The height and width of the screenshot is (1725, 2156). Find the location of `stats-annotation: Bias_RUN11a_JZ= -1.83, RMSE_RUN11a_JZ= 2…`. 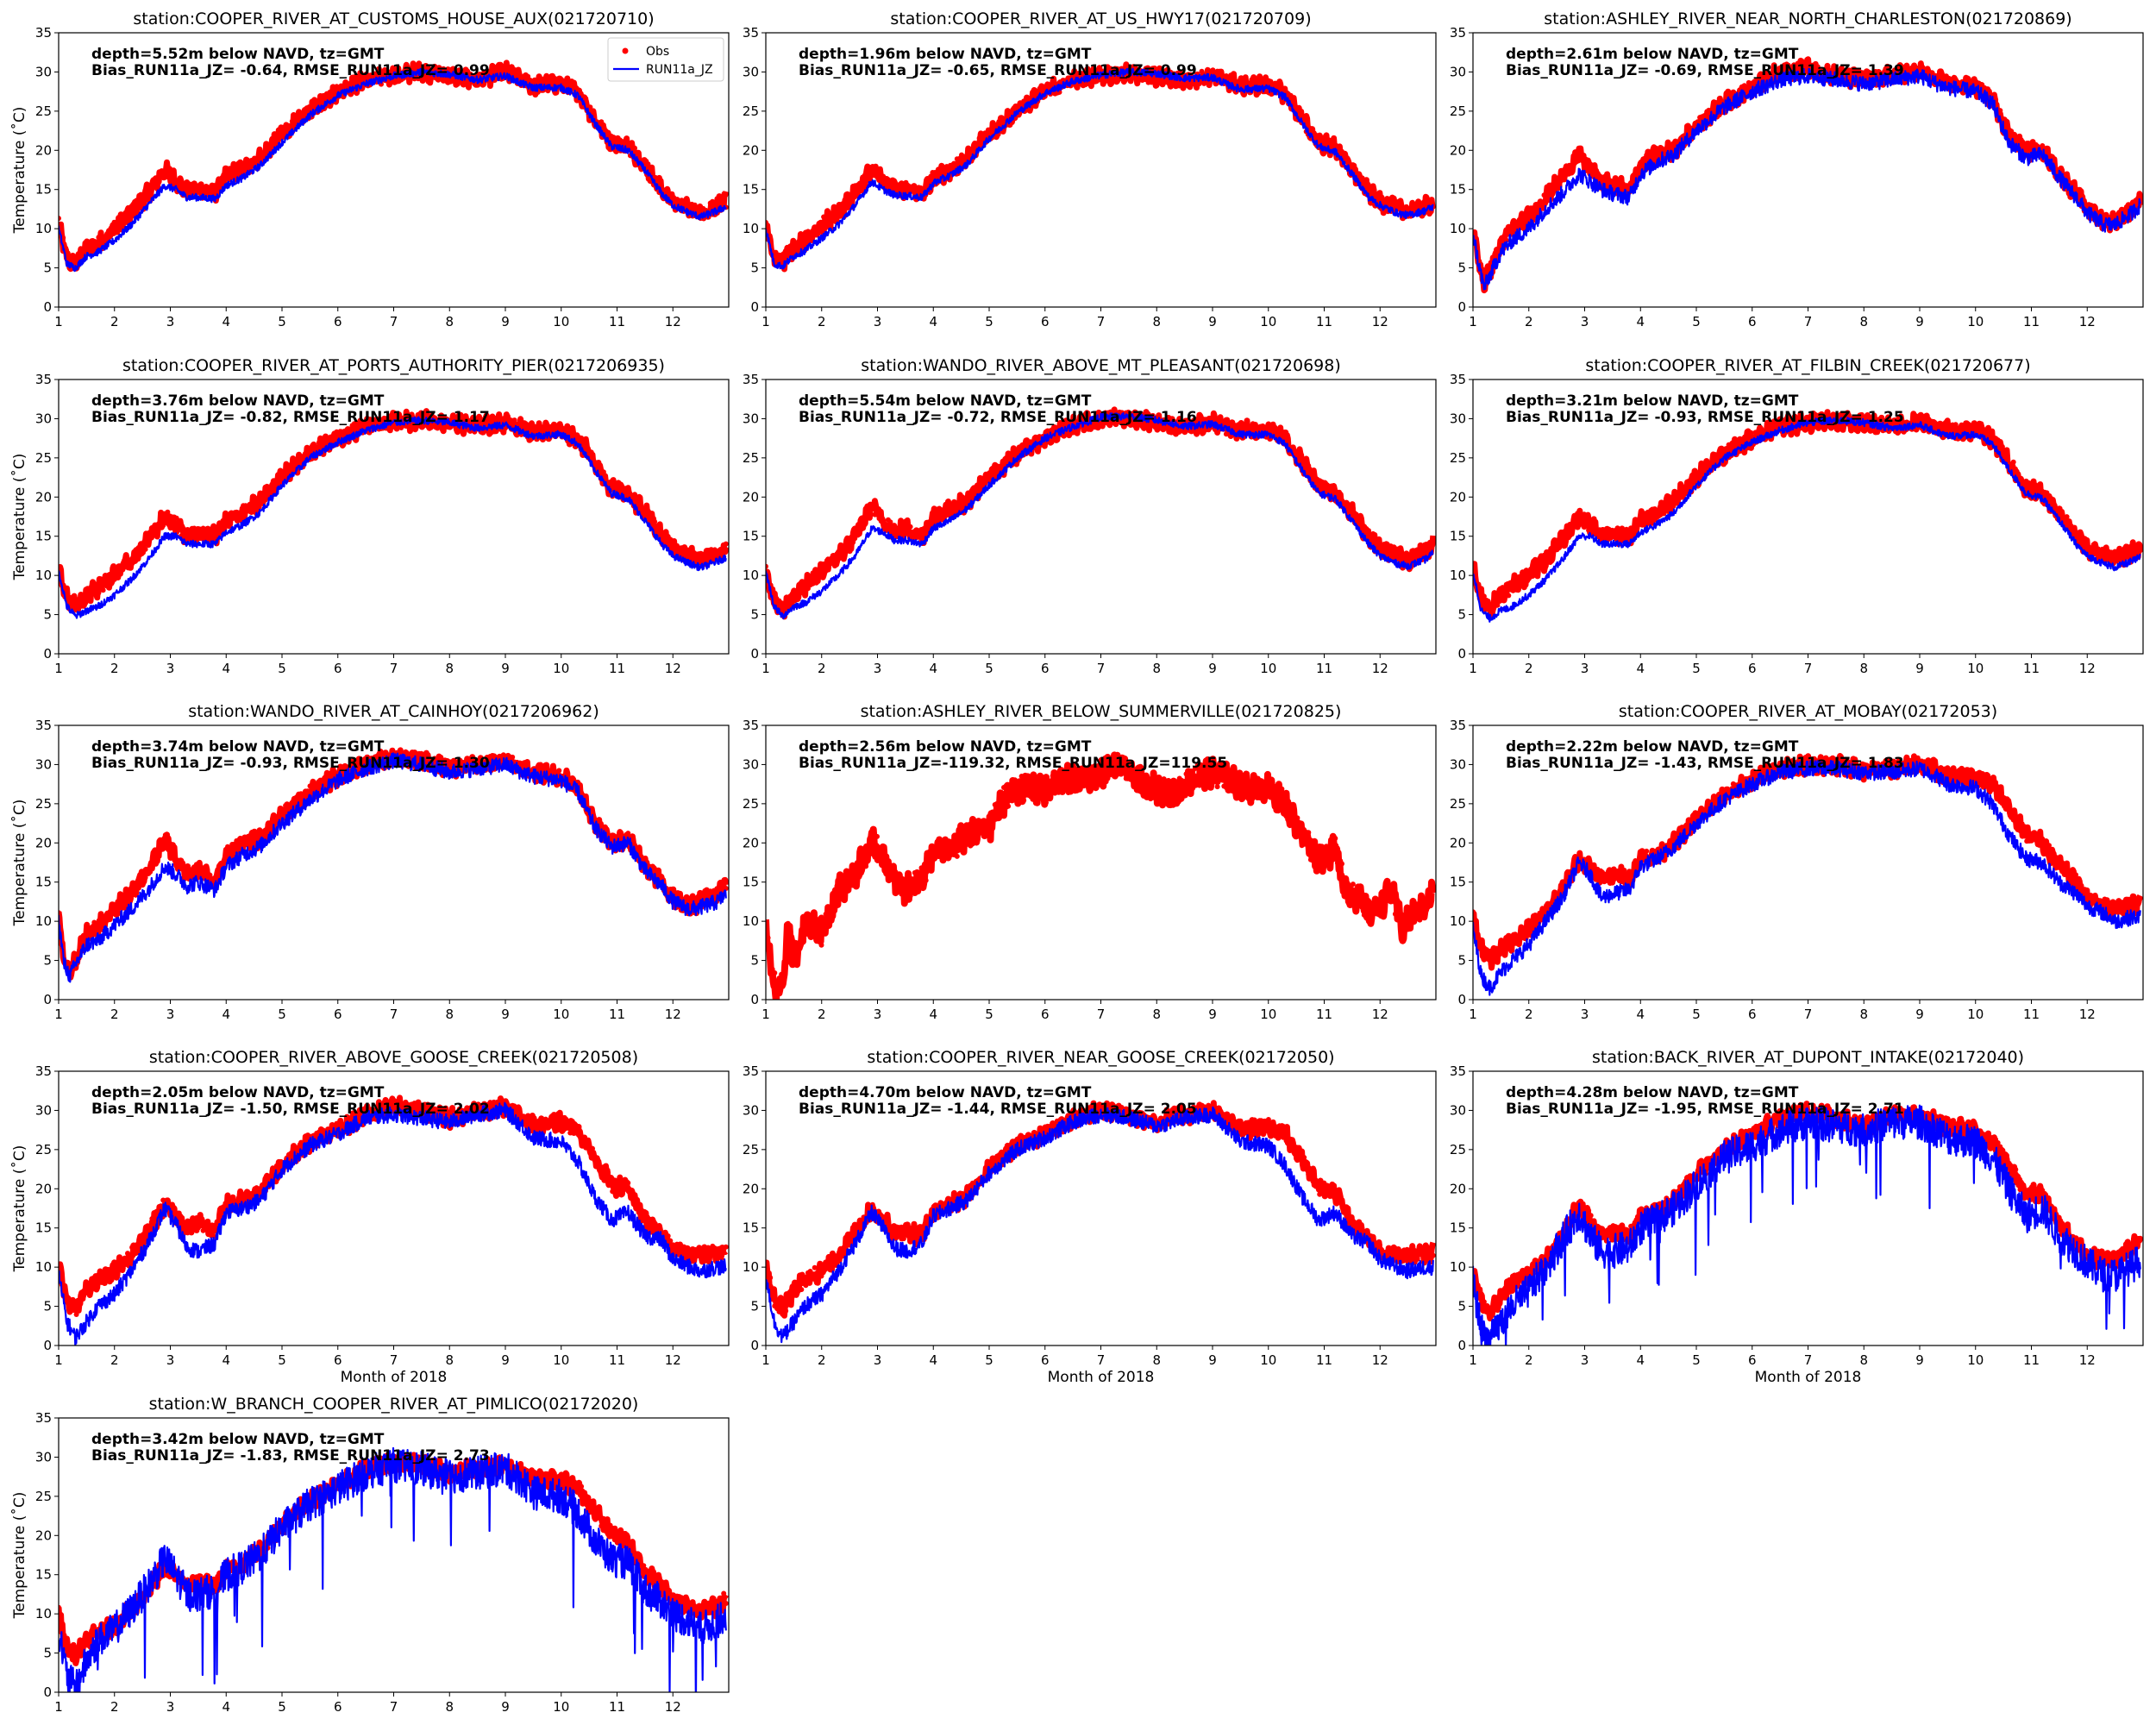

stats-annotation: Bias_RUN11a_JZ= -1.83, RMSE_RUN11a_JZ= 2… is located at coordinates (290, 1456).